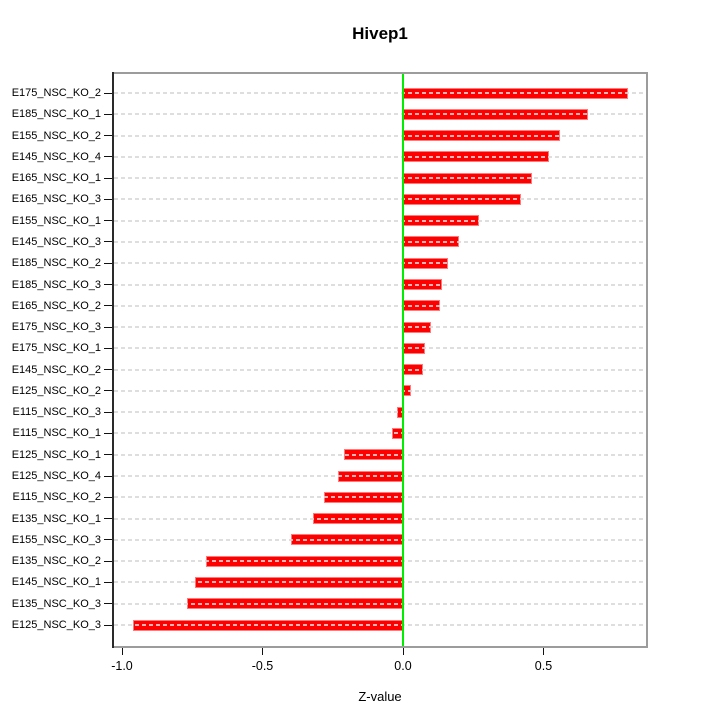 The height and width of the screenshot is (720, 720). Describe the element at coordinates (56, 518) in the screenshot. I see `category-label: E135_NSC_KO_1` at that location.